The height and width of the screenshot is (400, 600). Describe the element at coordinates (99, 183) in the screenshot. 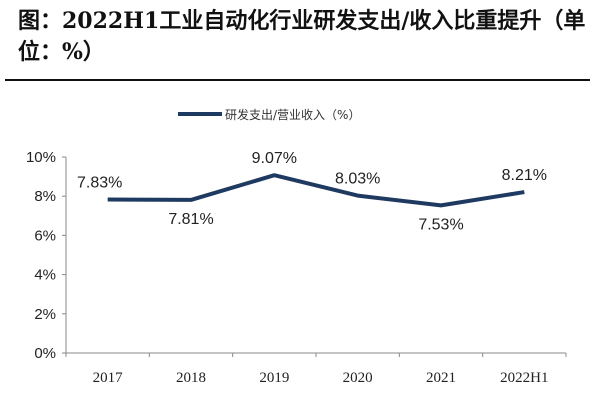

I see `data-label: 7.83%` at that location.